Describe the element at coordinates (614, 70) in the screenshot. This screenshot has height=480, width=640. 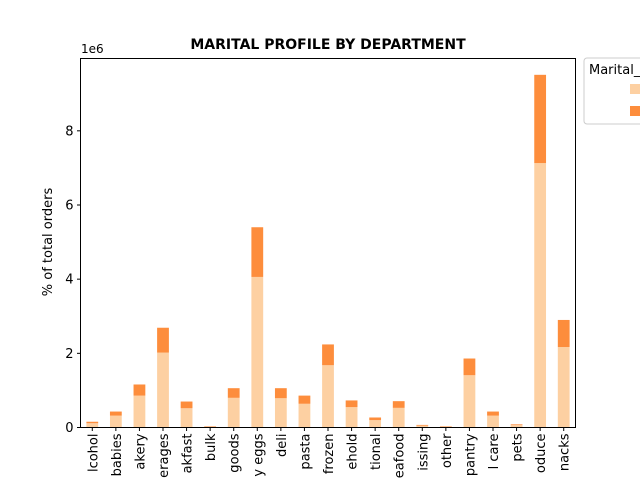
I see `legend-title: Marital_` at that location.